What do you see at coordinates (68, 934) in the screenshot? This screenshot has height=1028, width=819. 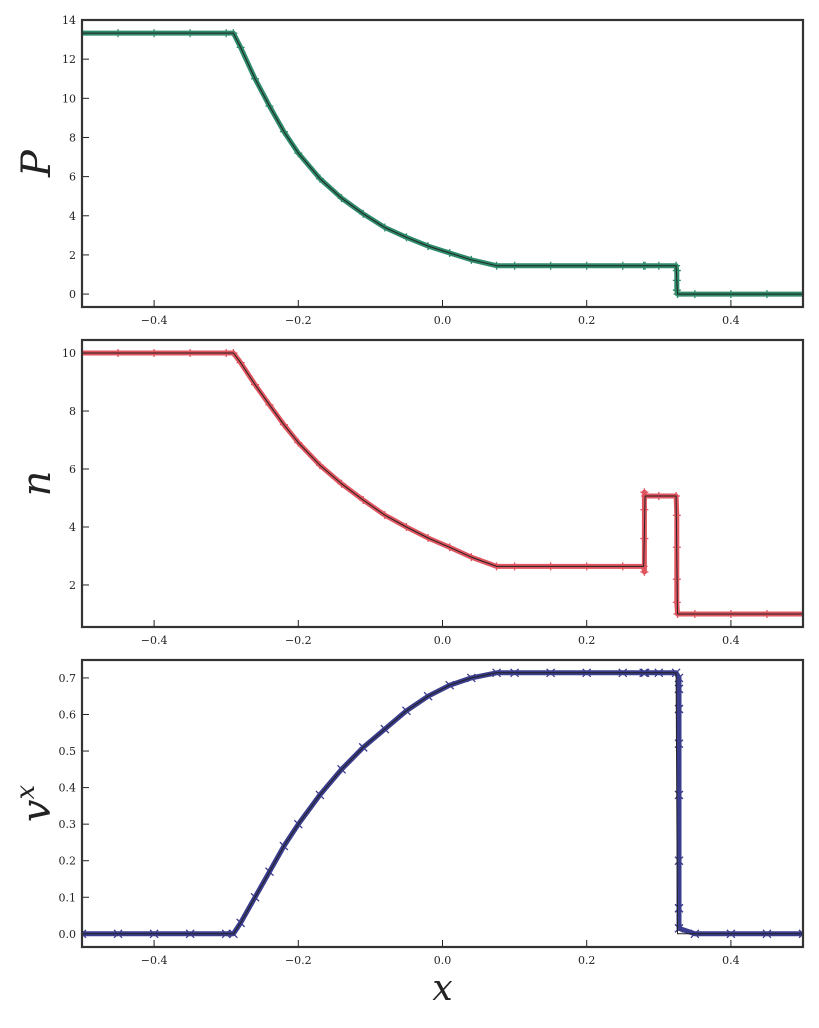 I see `y-tick-label: 0.0` at bounding box center [68, 934].